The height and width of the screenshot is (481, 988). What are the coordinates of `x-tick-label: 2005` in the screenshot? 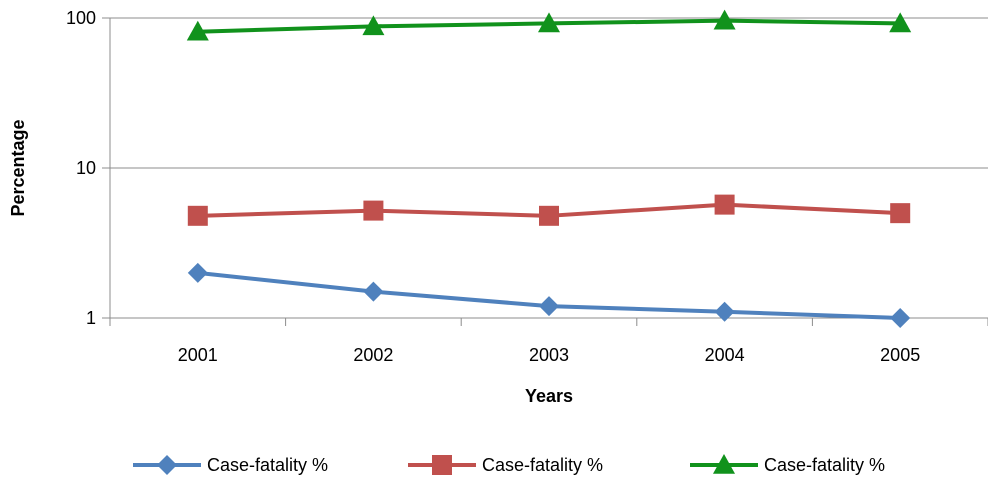 It's located at (900, 355).